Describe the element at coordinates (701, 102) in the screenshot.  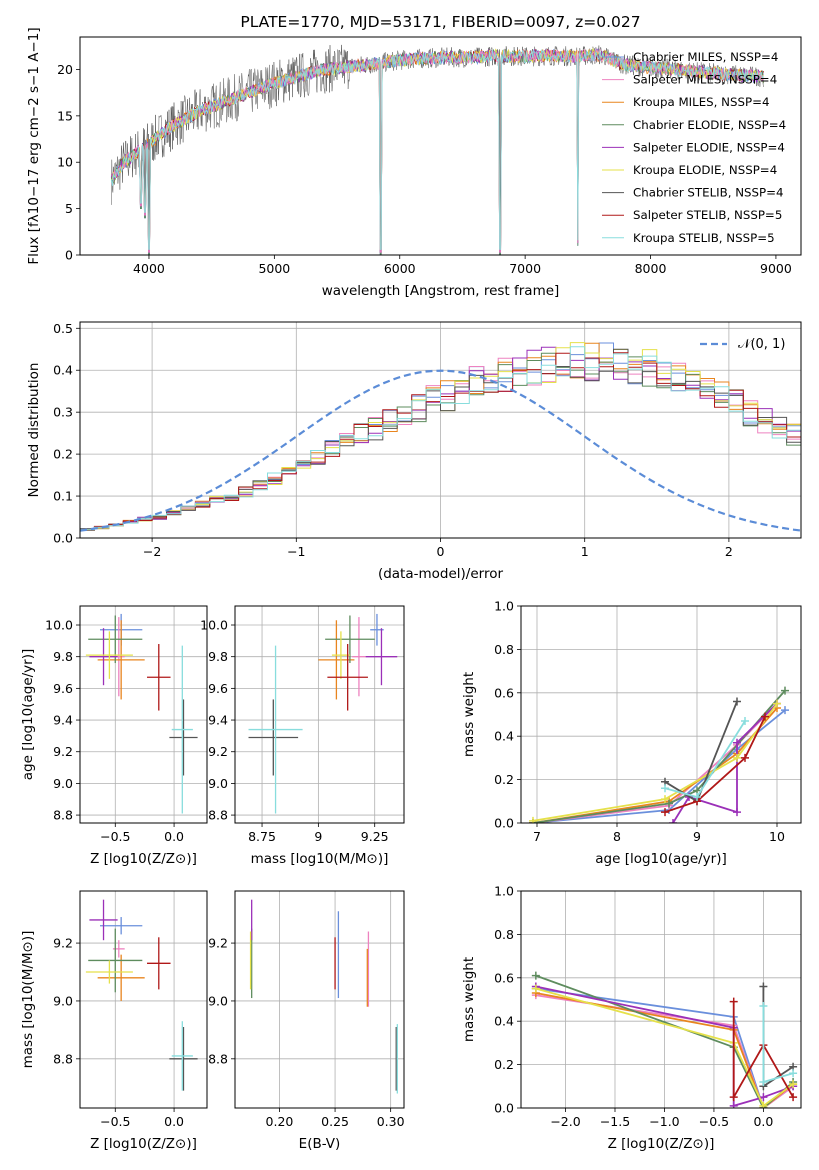
I see `legend-entry: Kroupa MILES, NSSP=4` at that location.